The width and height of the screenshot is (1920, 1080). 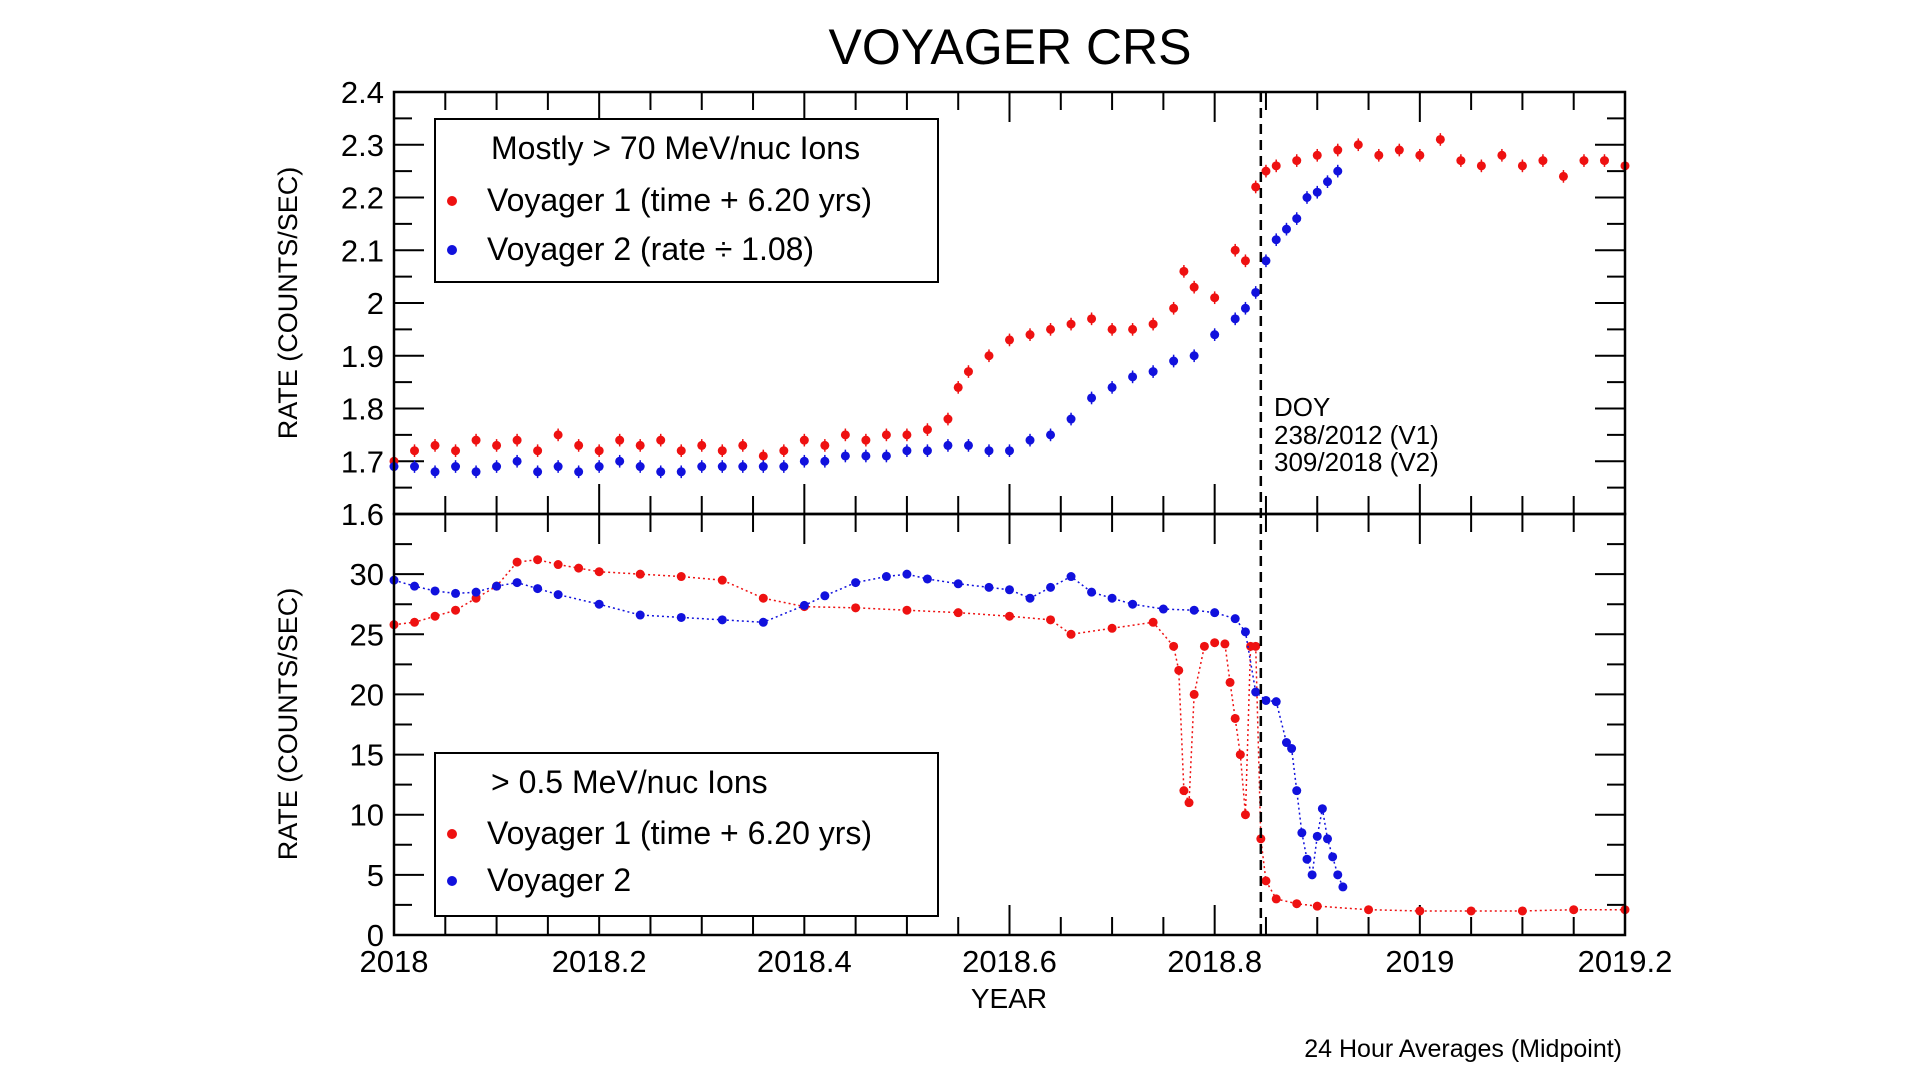 I want to click on y-tick-label: 1.8, so click(x=362, y=409).